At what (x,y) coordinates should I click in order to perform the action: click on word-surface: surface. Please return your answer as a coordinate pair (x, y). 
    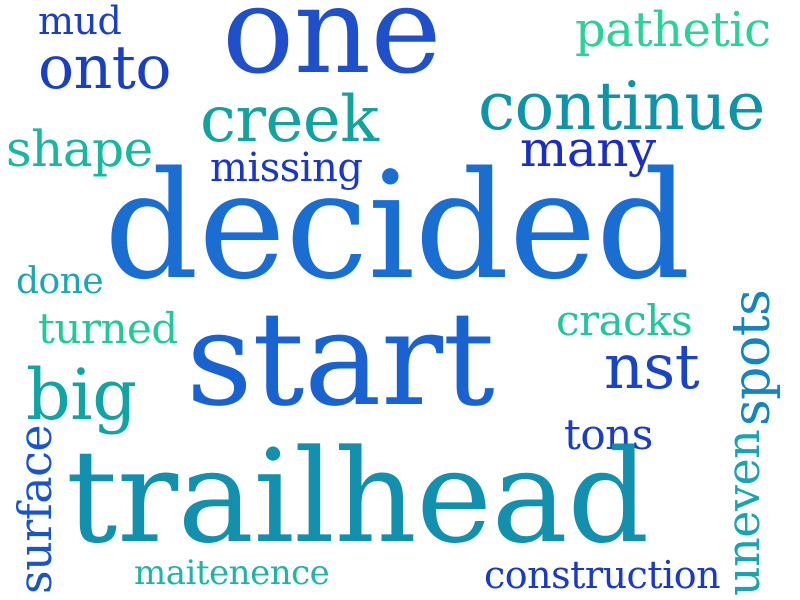
    Looking at the image, I should click on (35, 509).